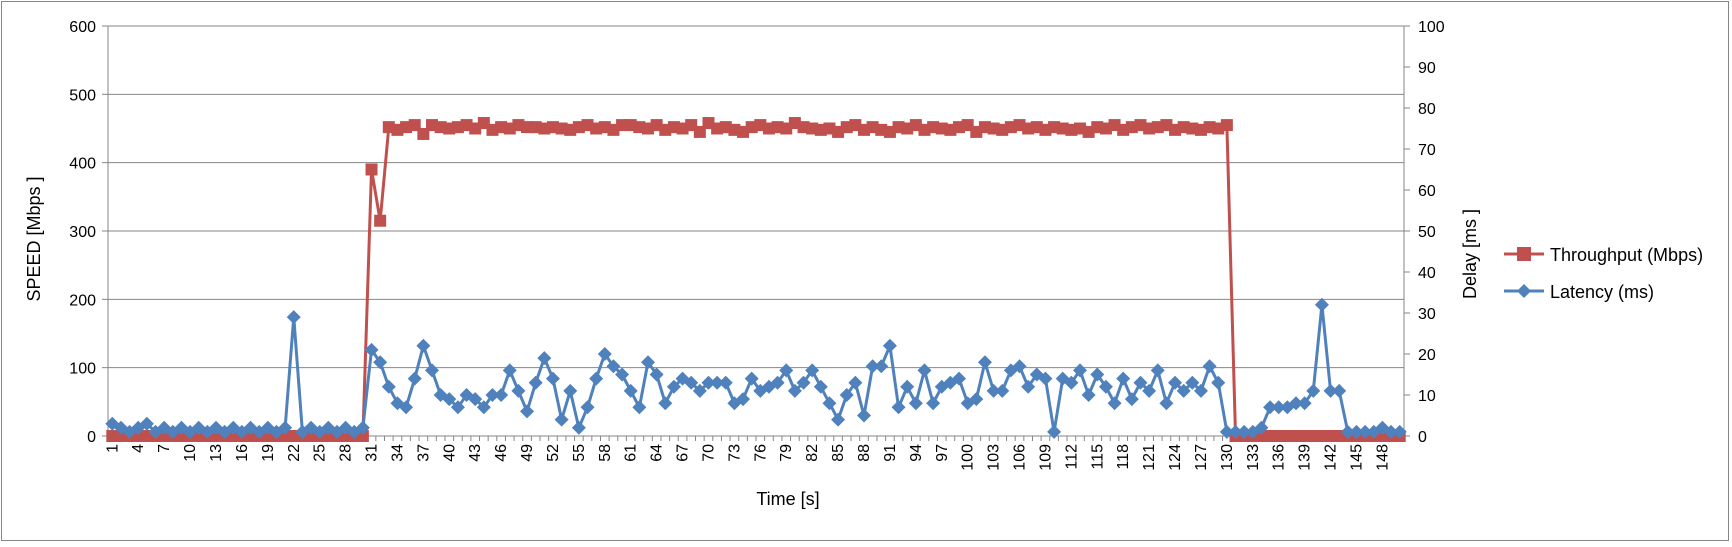 The height and width of the screenshot is (547, 1732). I want to click on y-left-tick-label: 100, so click(82, 369).